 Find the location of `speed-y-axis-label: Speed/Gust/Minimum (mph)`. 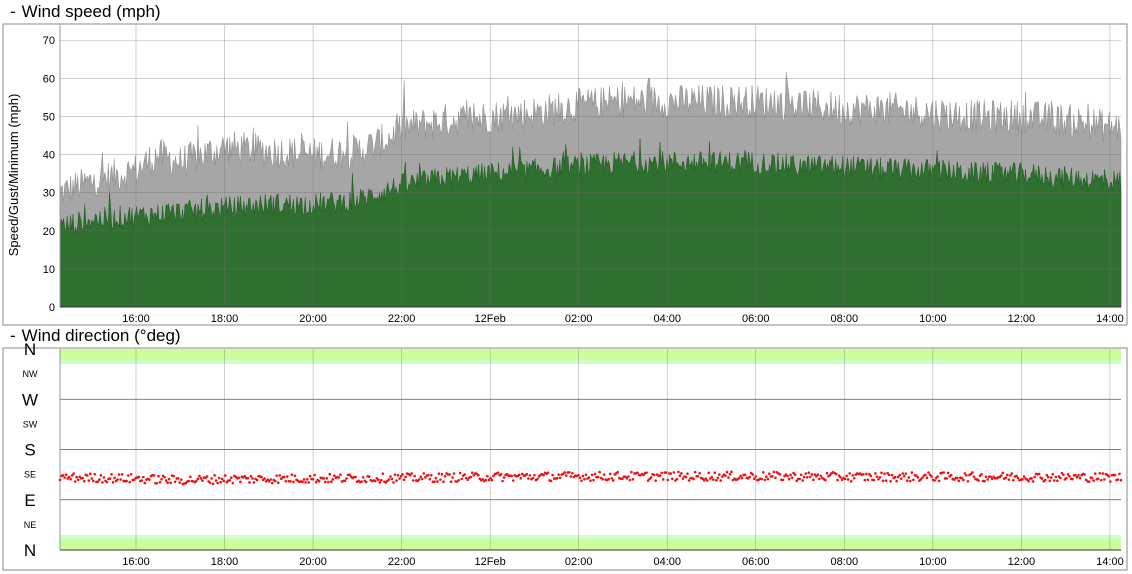

speed-y-axis-label: Speed/Gust/Minimum (mph) is located at coordinates (13, 175).